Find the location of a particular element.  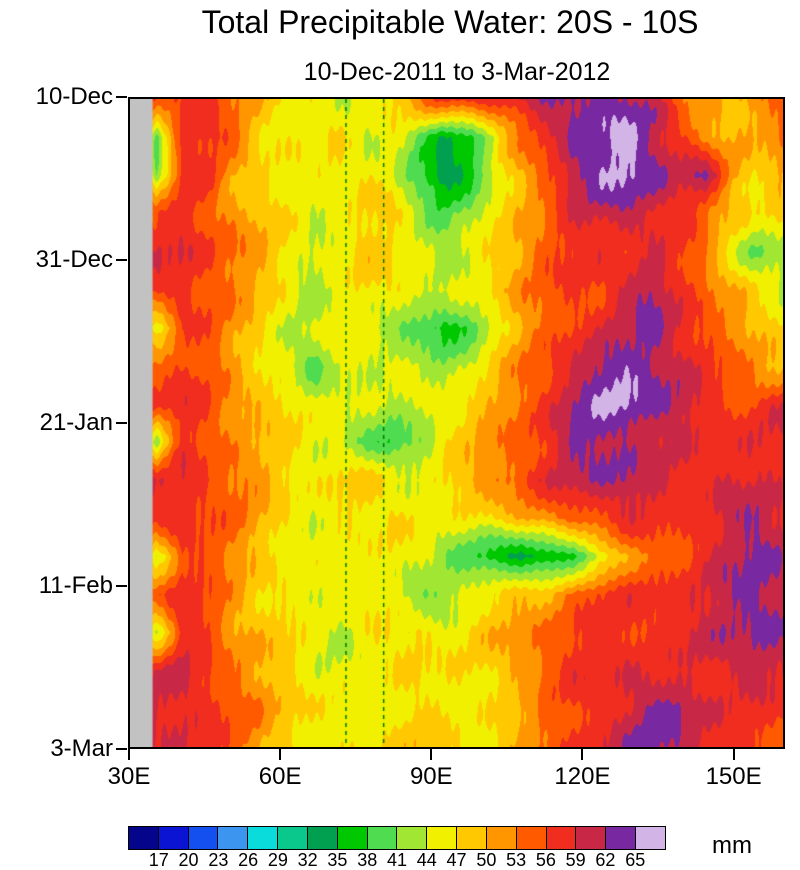

colorbar-number: 41 is located at coordinates (397, 860).